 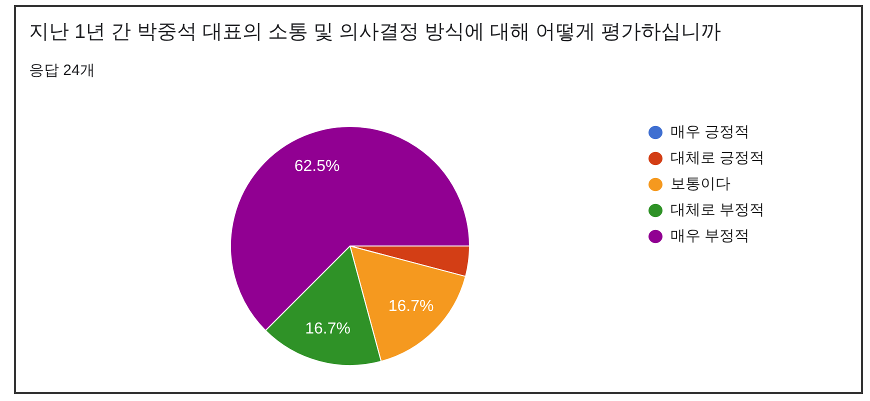 What do you see at coordinates (717, 158) in the screenshot?
I see `legend-label: 대체로 긍정적` at bounding box center [717, 158].